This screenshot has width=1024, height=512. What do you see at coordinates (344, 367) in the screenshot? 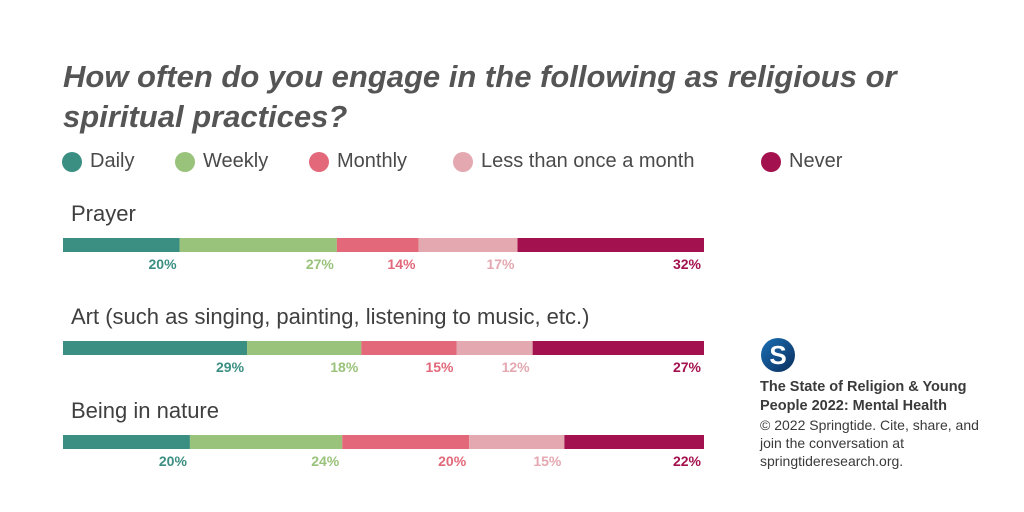
I see `data-label-art-weekly: 18%` at bounding box center [344, 367].